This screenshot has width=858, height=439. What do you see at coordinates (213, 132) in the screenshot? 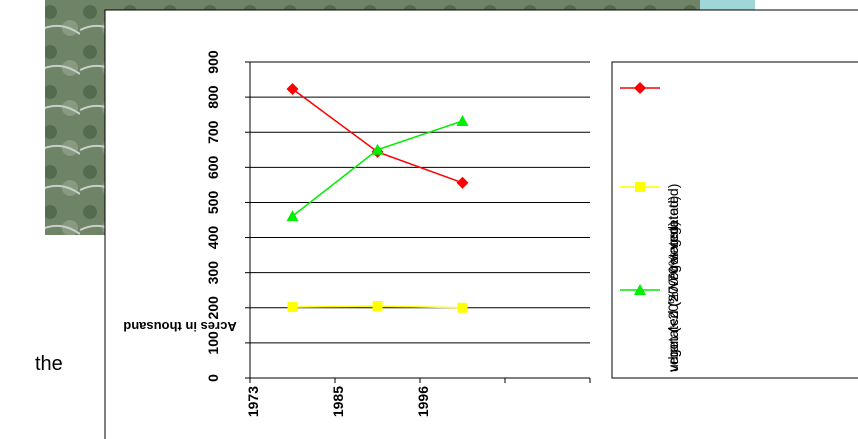
I see `y-tick-label: 700` at bounding box center [213, 132].